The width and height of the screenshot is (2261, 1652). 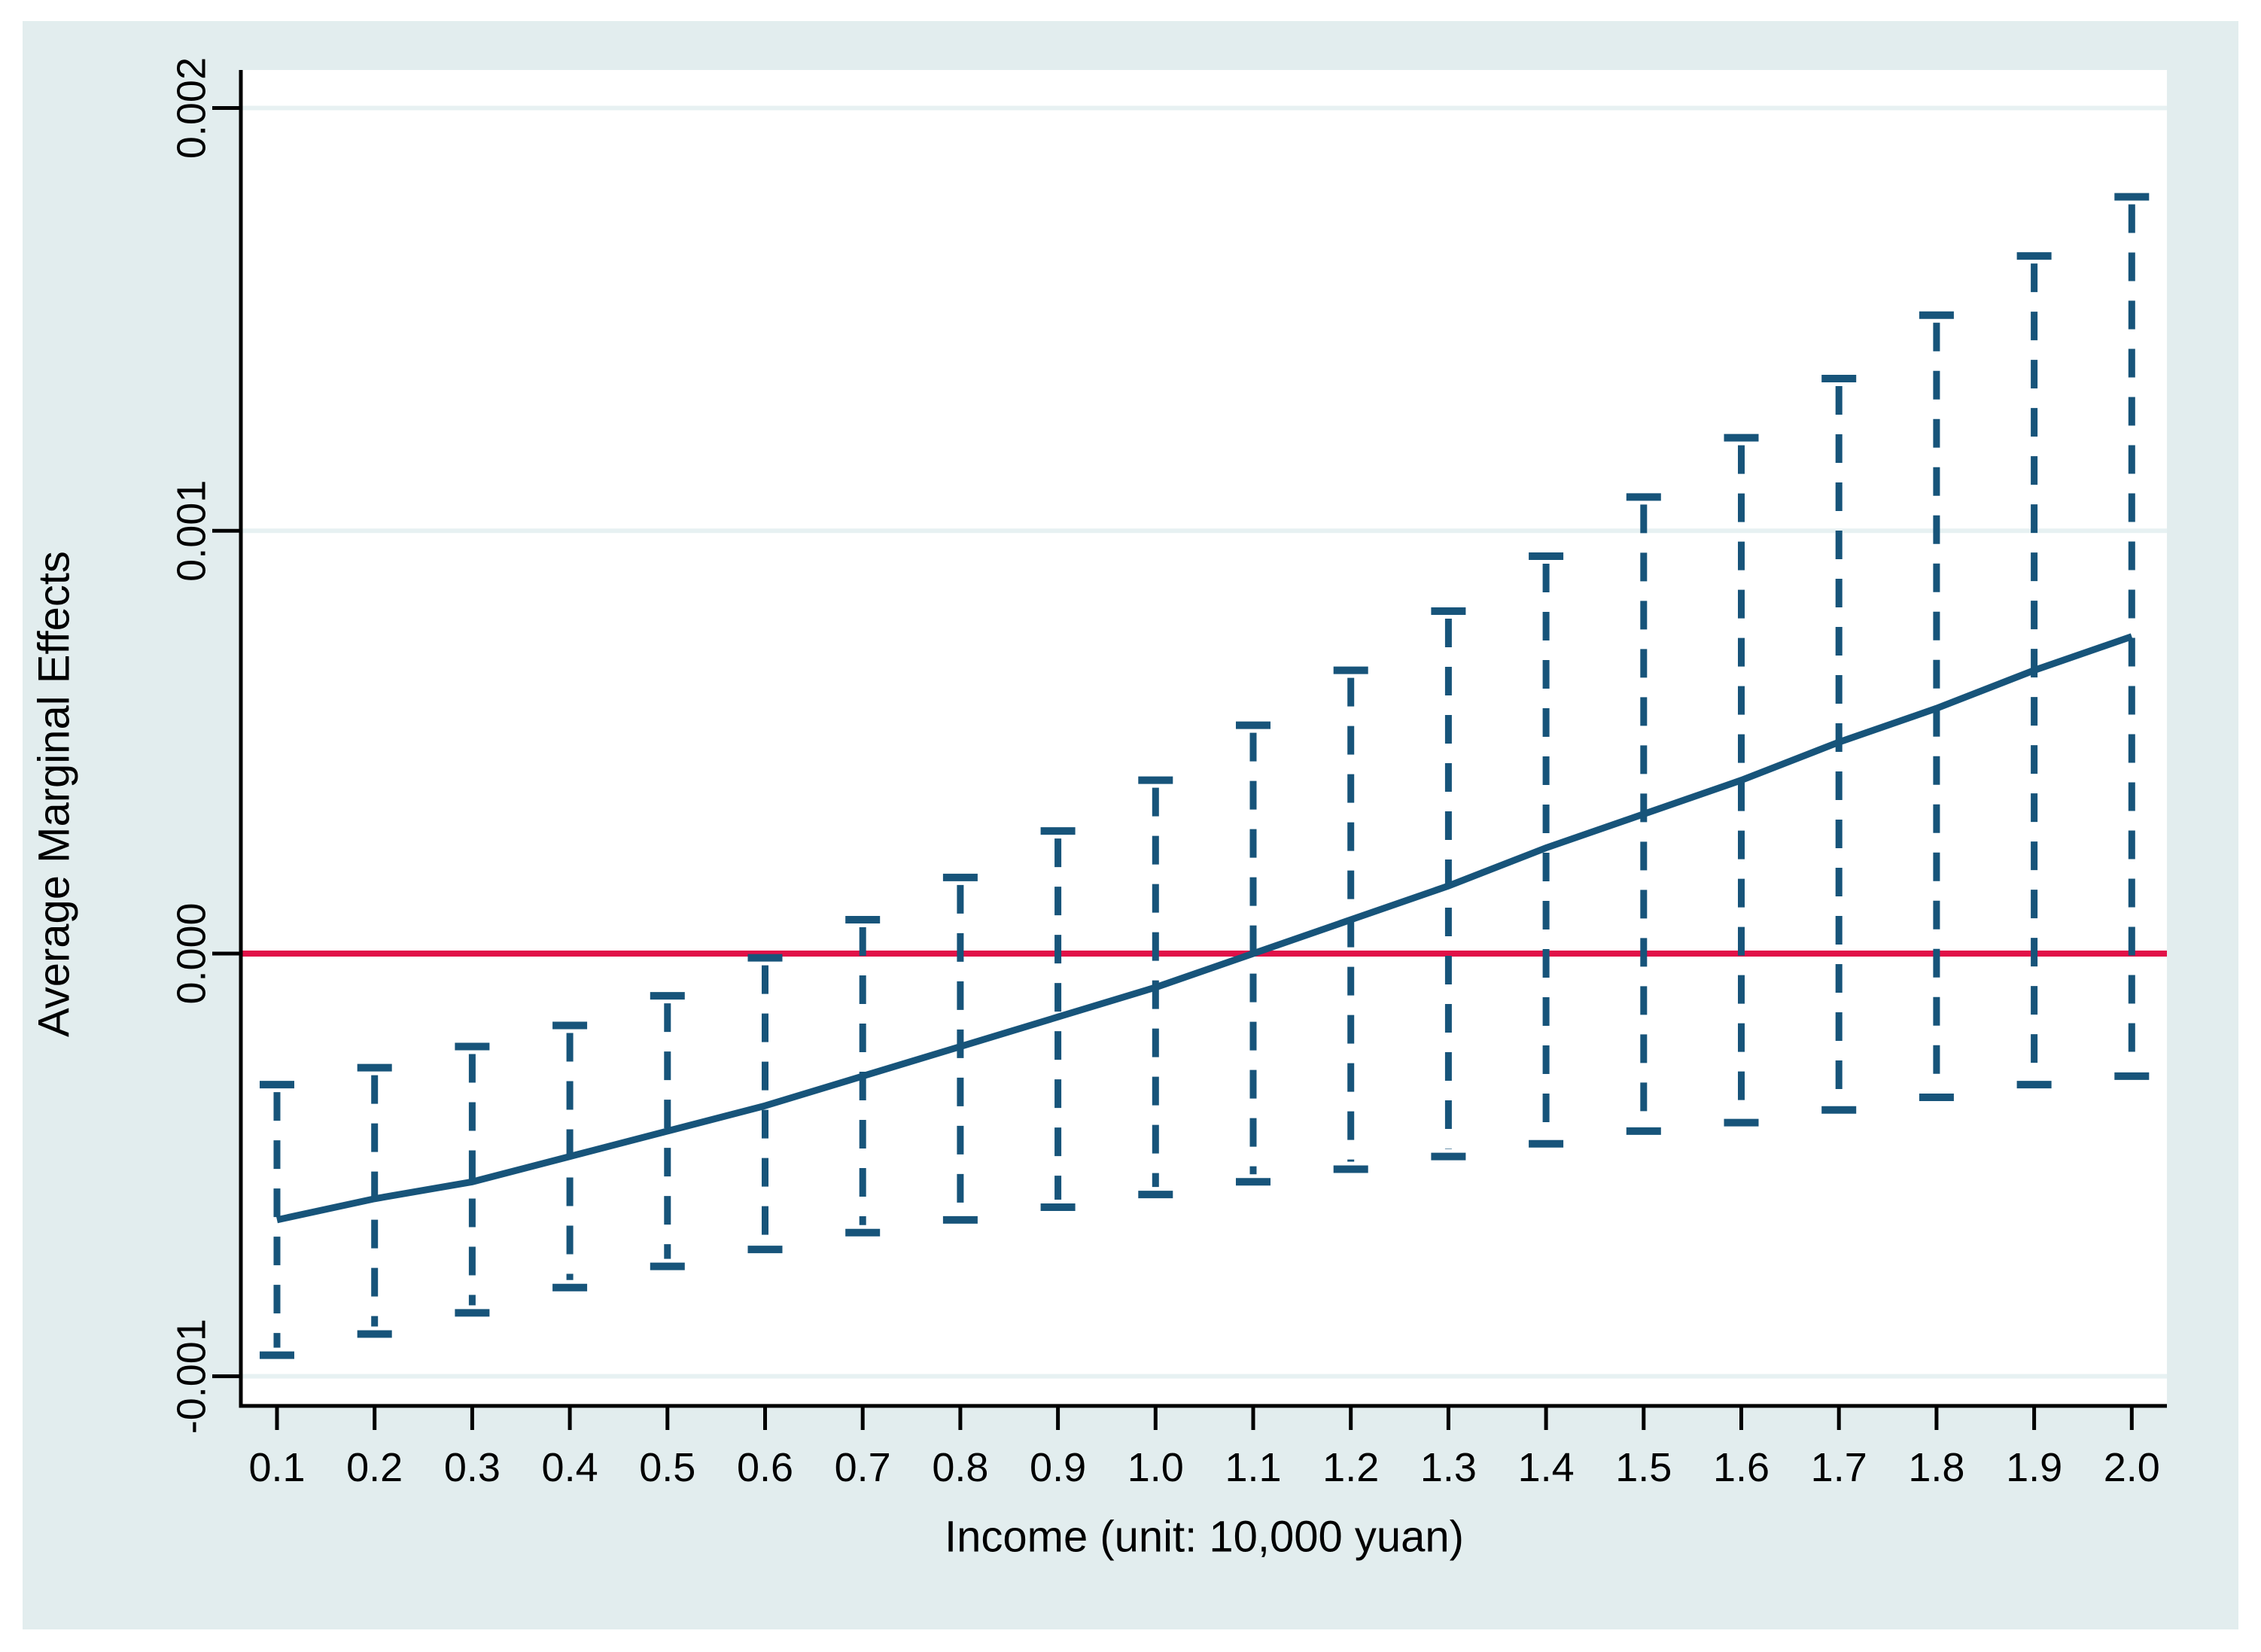 What do you see at coordinates (1204, 1537) in the screenshot?
I see `x-axis-title: Income (unit: 10,000 yuan)` at bounding box center [1204, 1537].